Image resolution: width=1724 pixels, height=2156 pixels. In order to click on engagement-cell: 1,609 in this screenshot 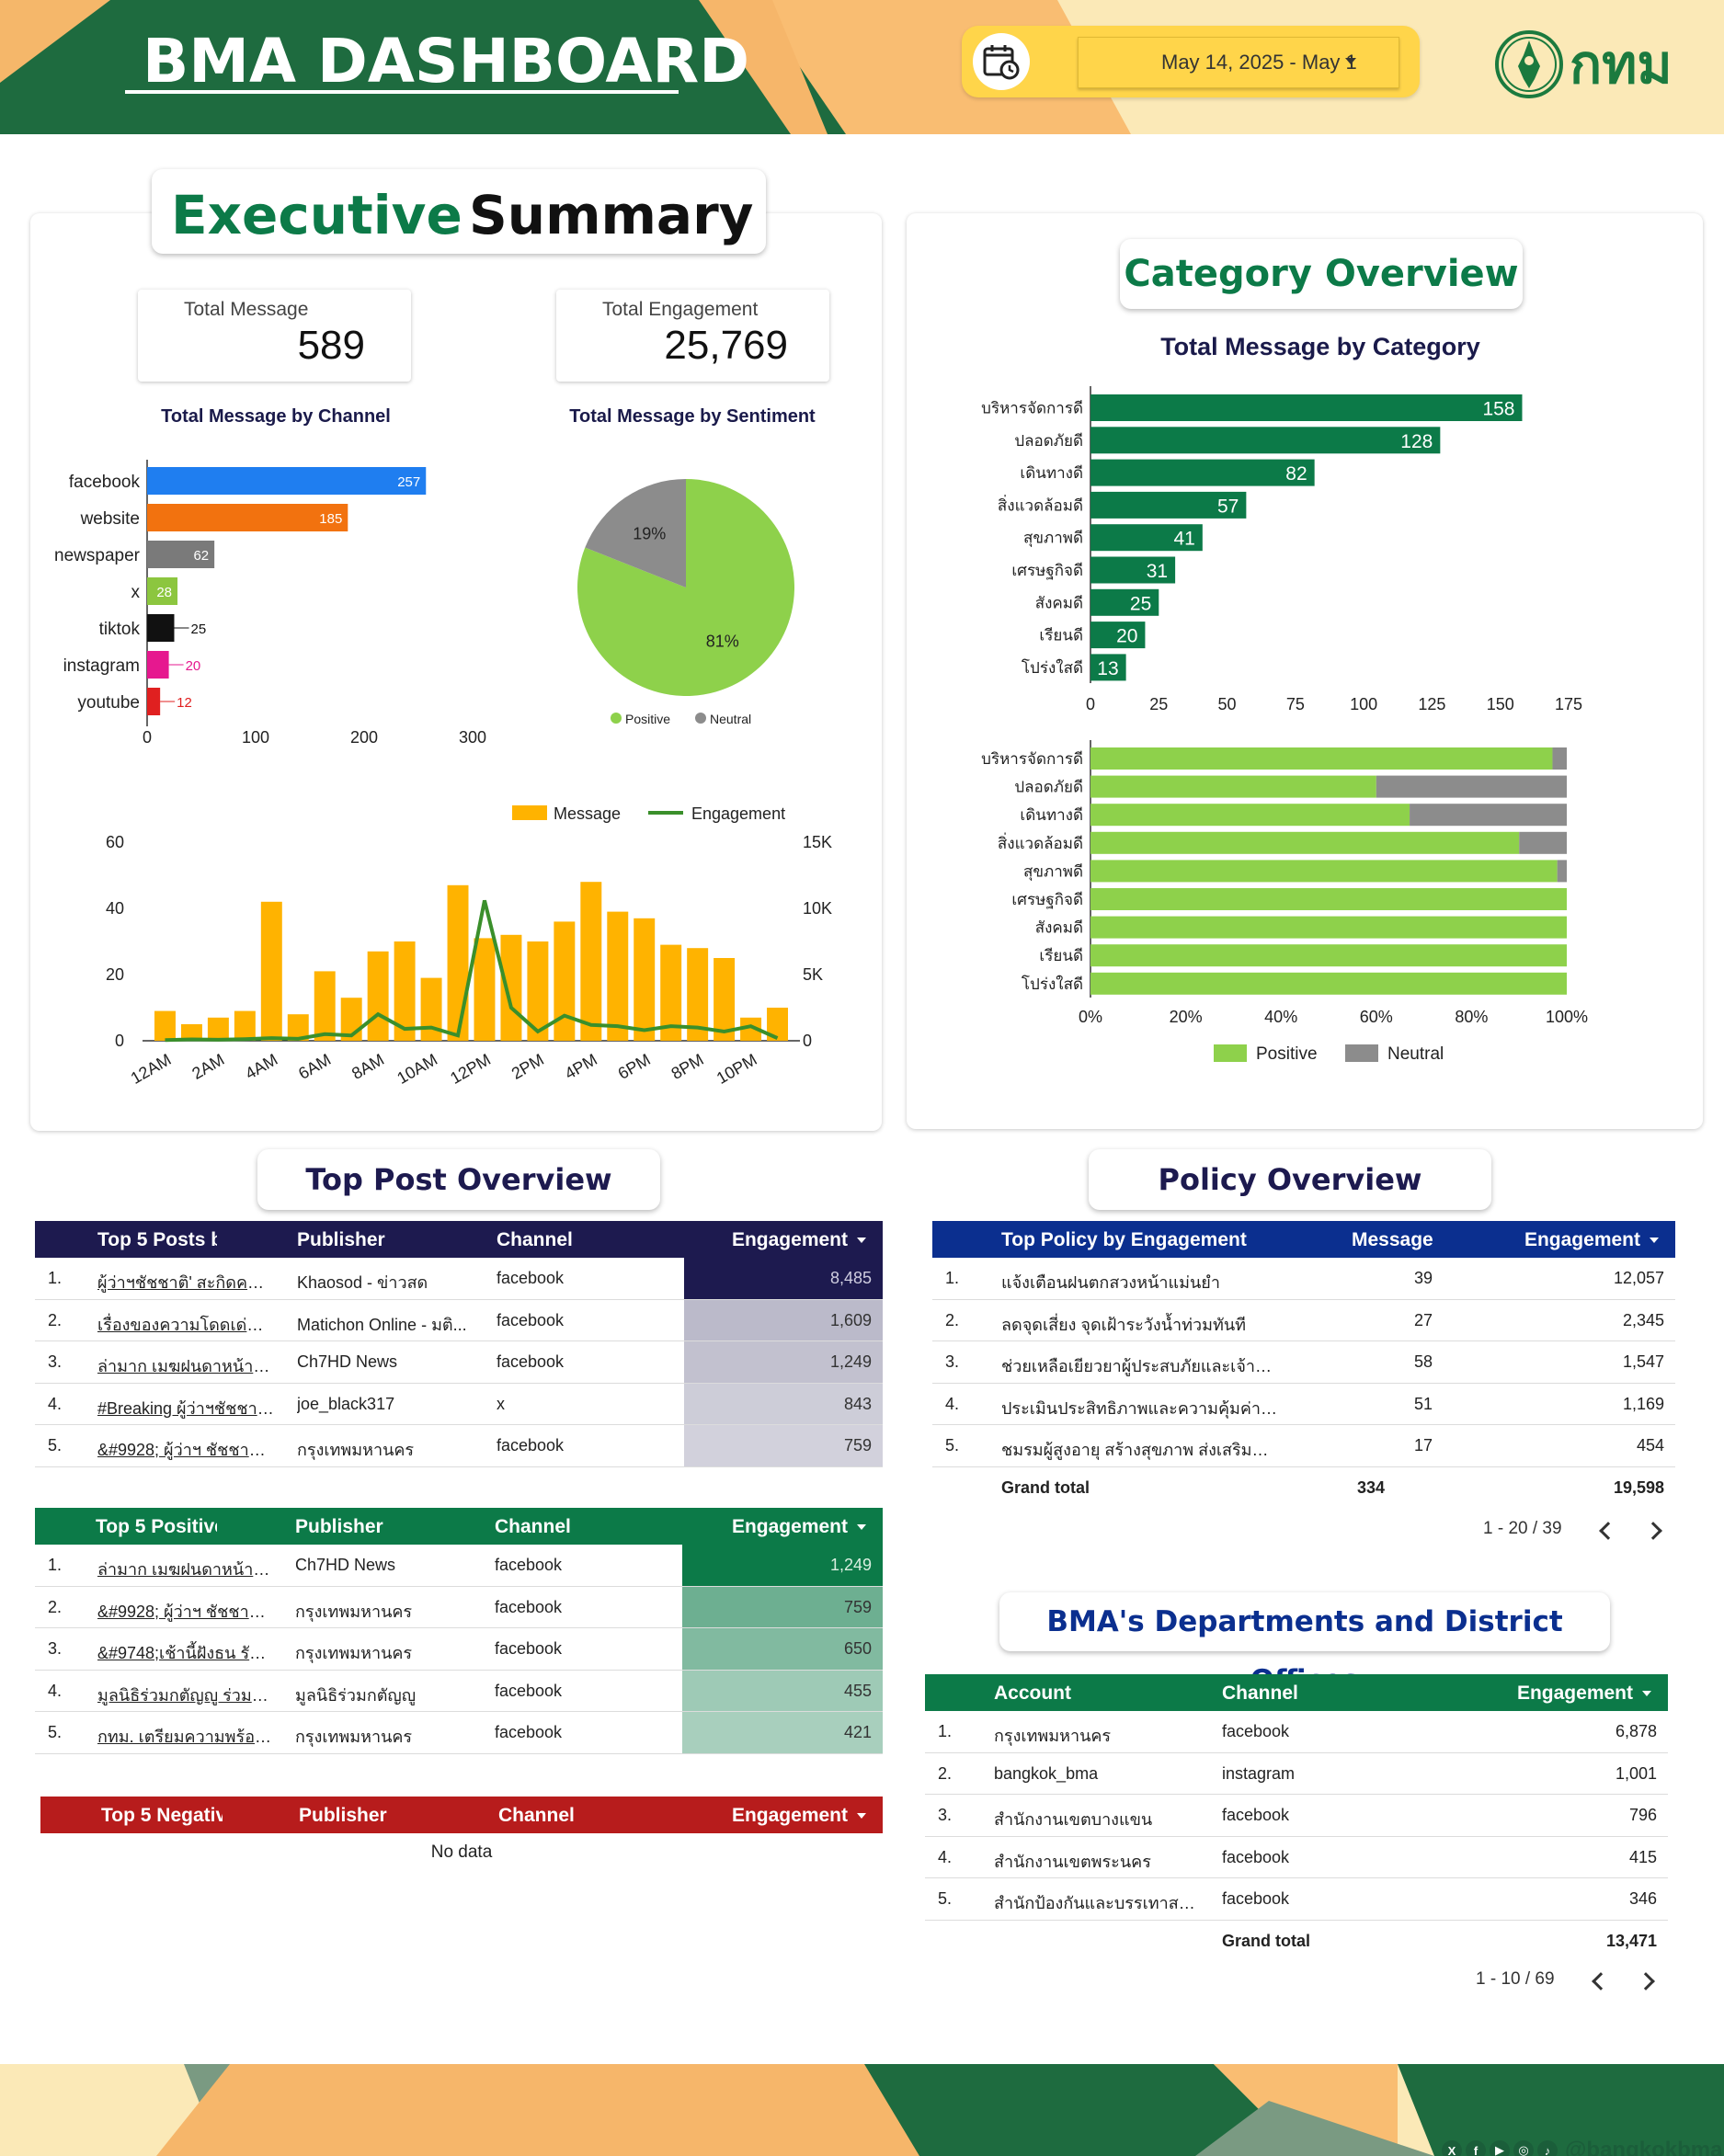, I will do `click(783, 1319)`.